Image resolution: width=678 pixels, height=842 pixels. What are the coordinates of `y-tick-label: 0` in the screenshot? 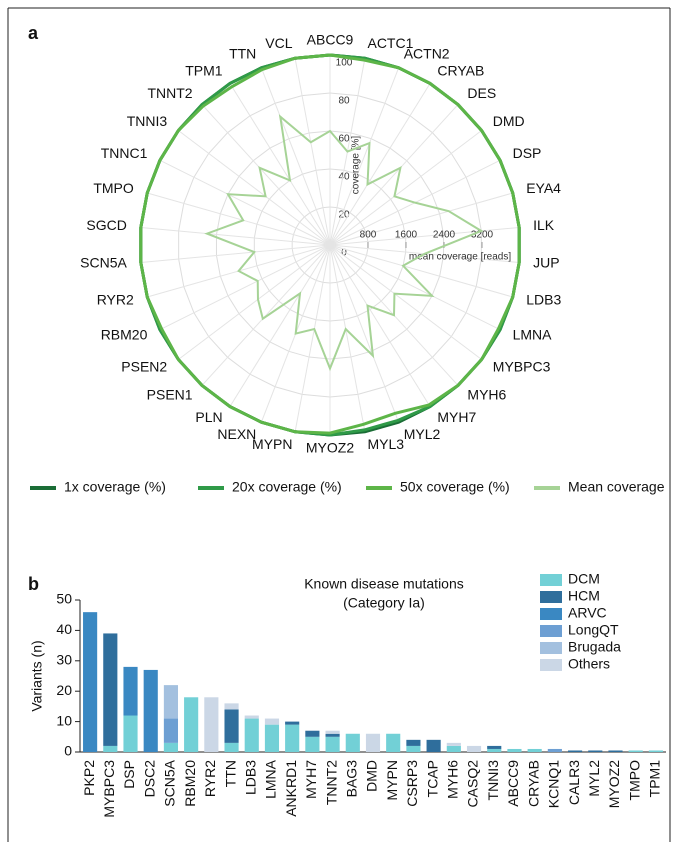 It's located at (68, 751).